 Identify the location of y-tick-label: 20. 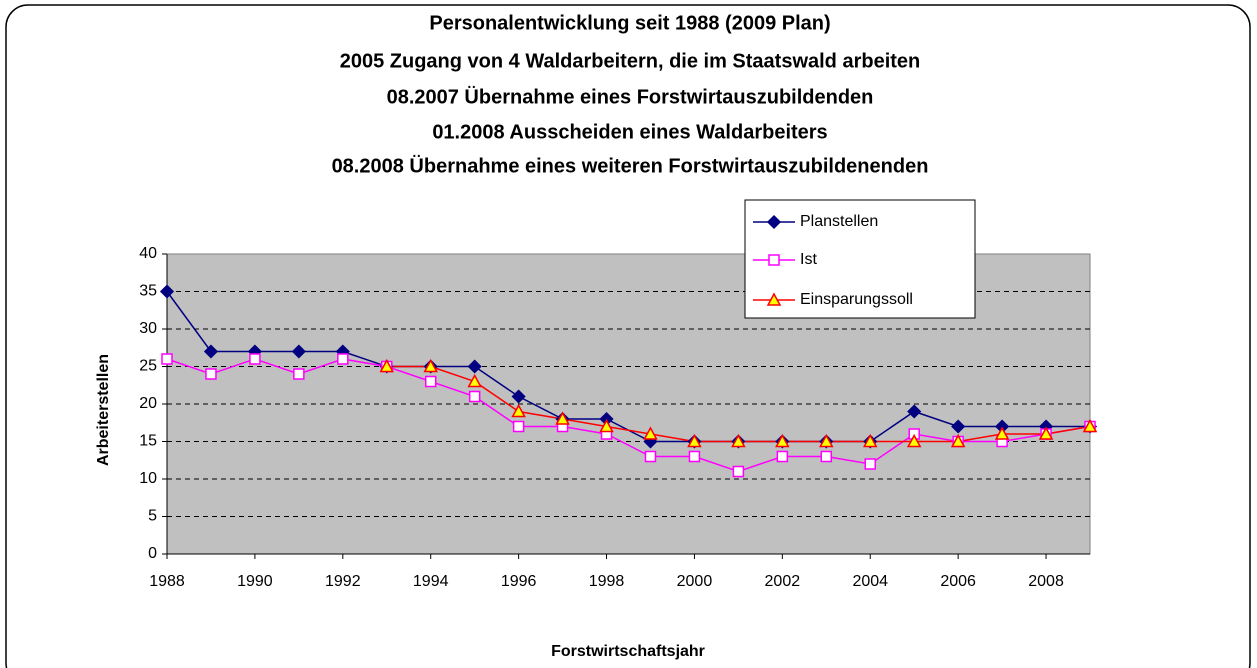
(148, 403).